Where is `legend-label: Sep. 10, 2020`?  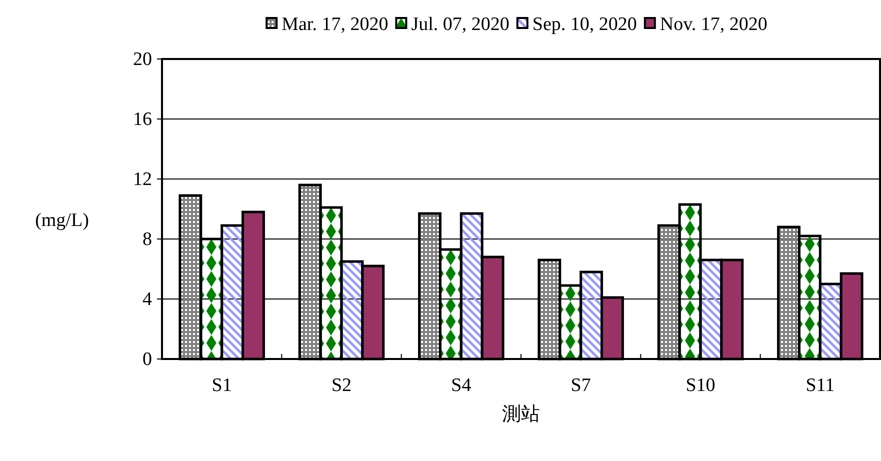
legend-label: Sep. 10, 2020 is located at coordinates (584, 24).